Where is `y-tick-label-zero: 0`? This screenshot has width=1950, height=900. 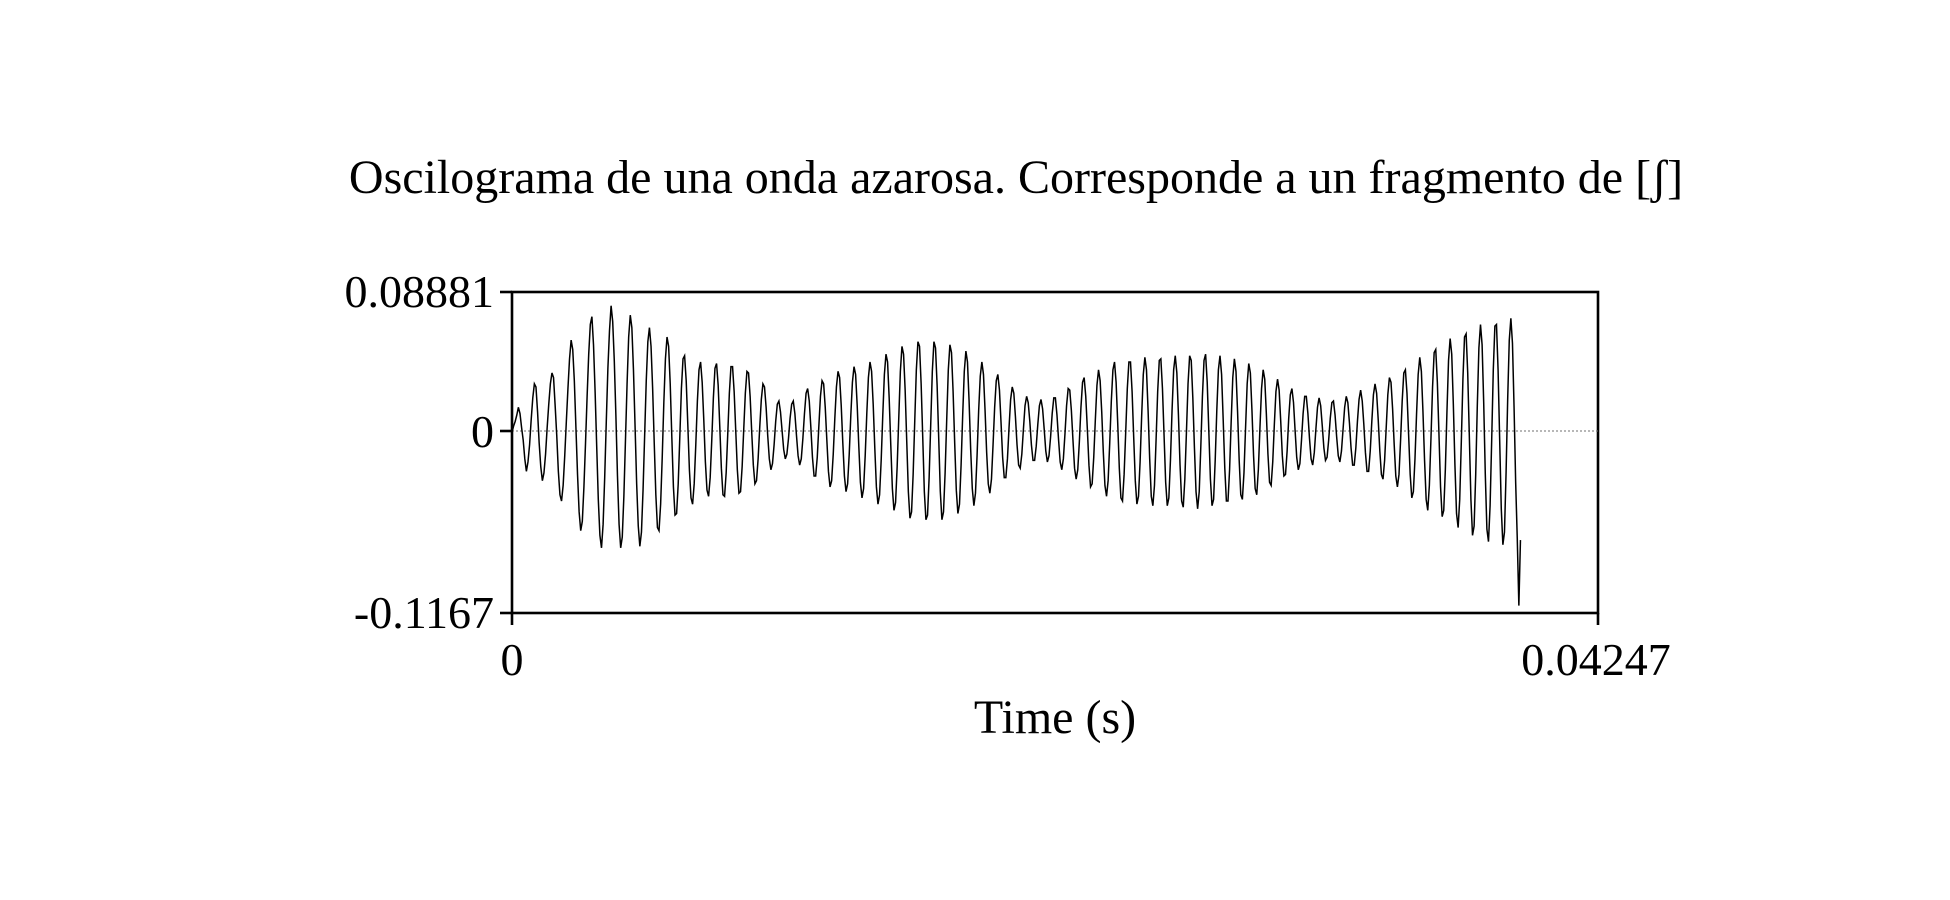
y-tick-label-zero: 0 is located at coordinates (482, 431).